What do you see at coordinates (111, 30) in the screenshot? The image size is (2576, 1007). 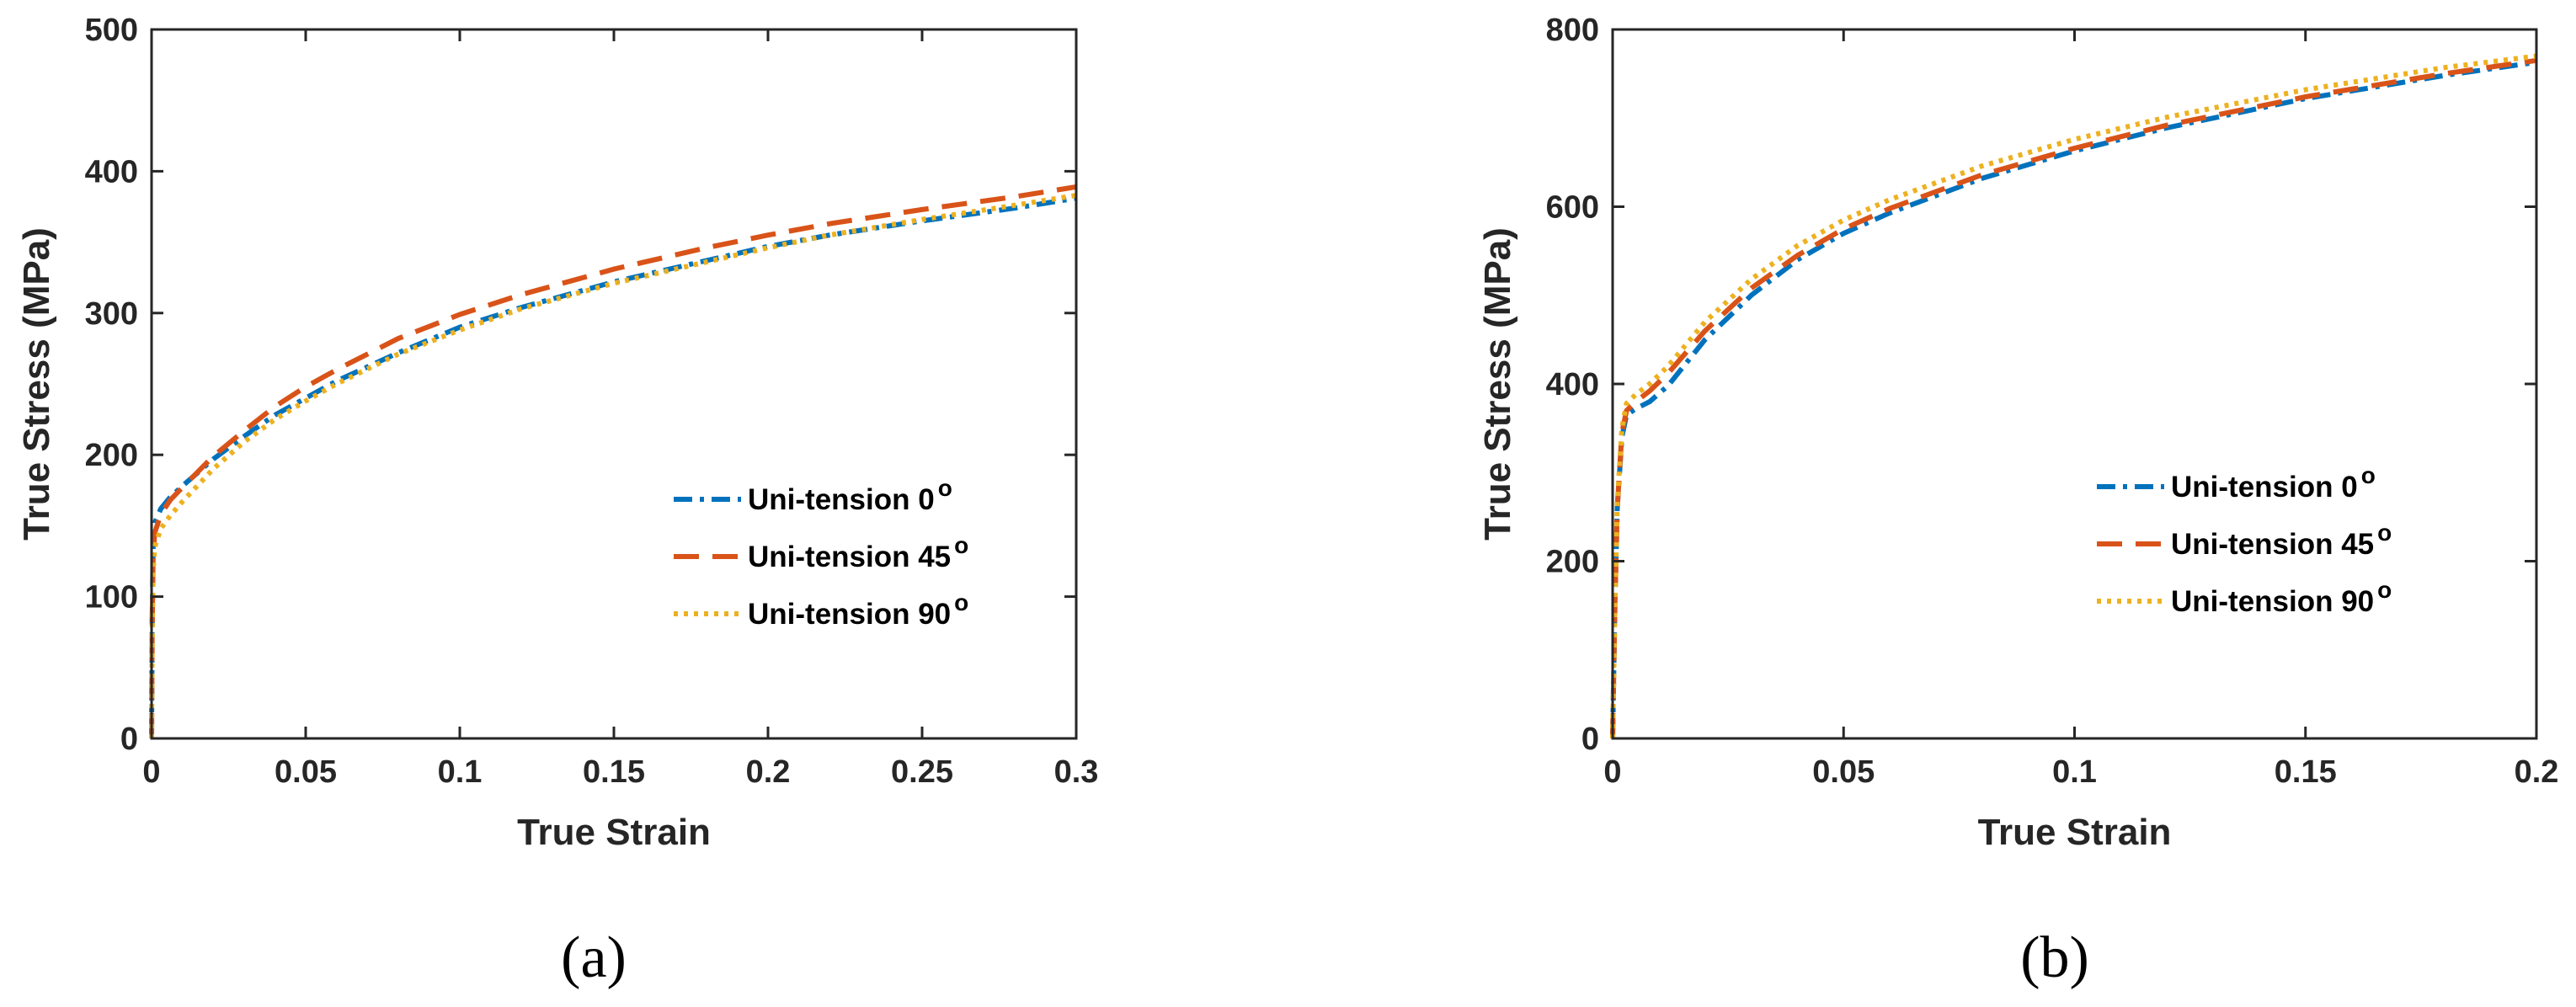 I see `chart-a-y-tick-label: 500` at bounding box center [111, 30].